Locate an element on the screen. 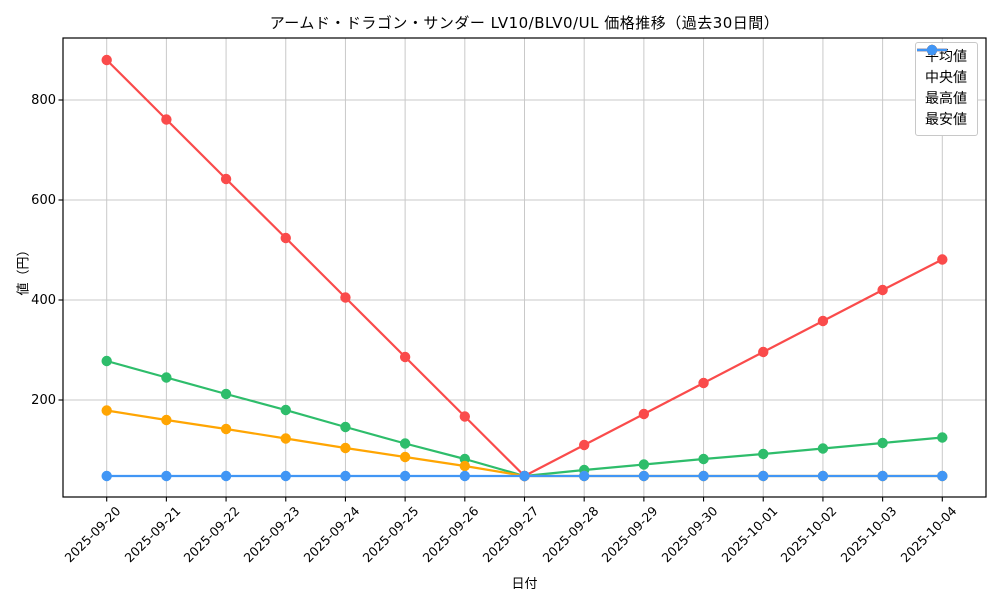 This screenshot has height=600, width=1000. legend-item-min: 最安値 is located at coordinates (942, 86).